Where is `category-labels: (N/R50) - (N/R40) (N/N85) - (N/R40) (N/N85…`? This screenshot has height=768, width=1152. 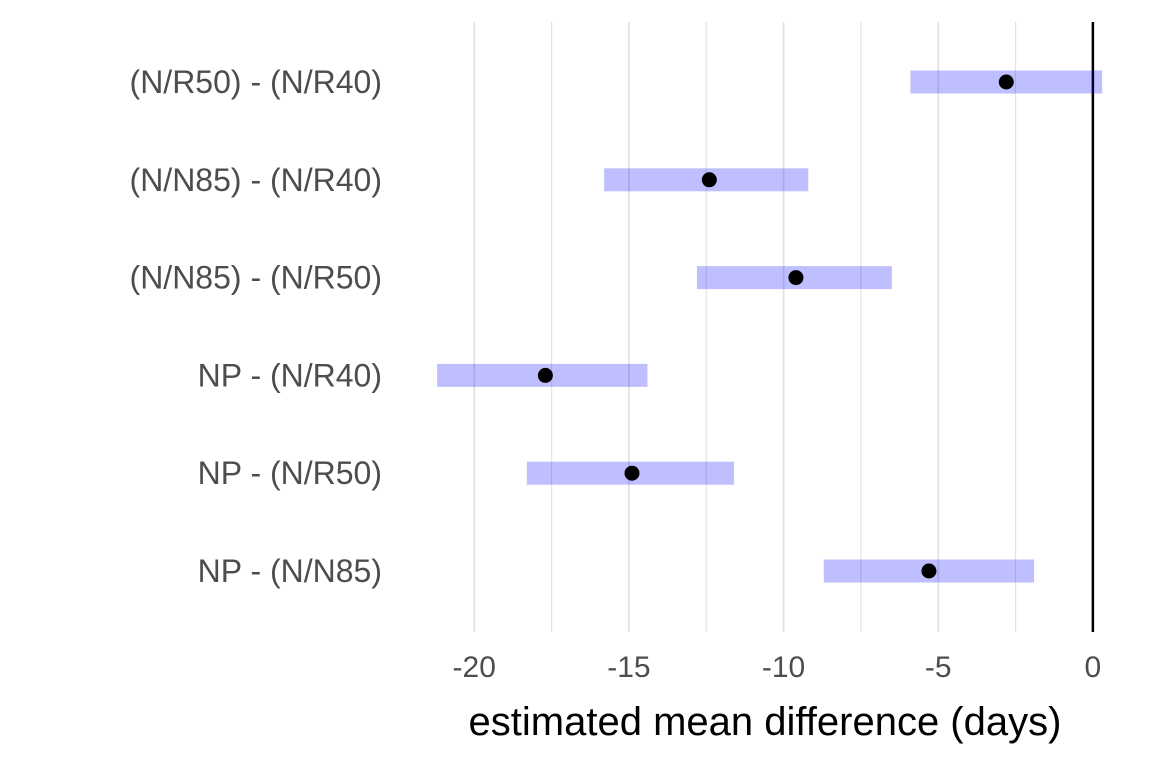 category-labels: (N/R50) - (N/R40) (N/N85) - (N/R40) (N/N85… is located at coordinates (256, 326).